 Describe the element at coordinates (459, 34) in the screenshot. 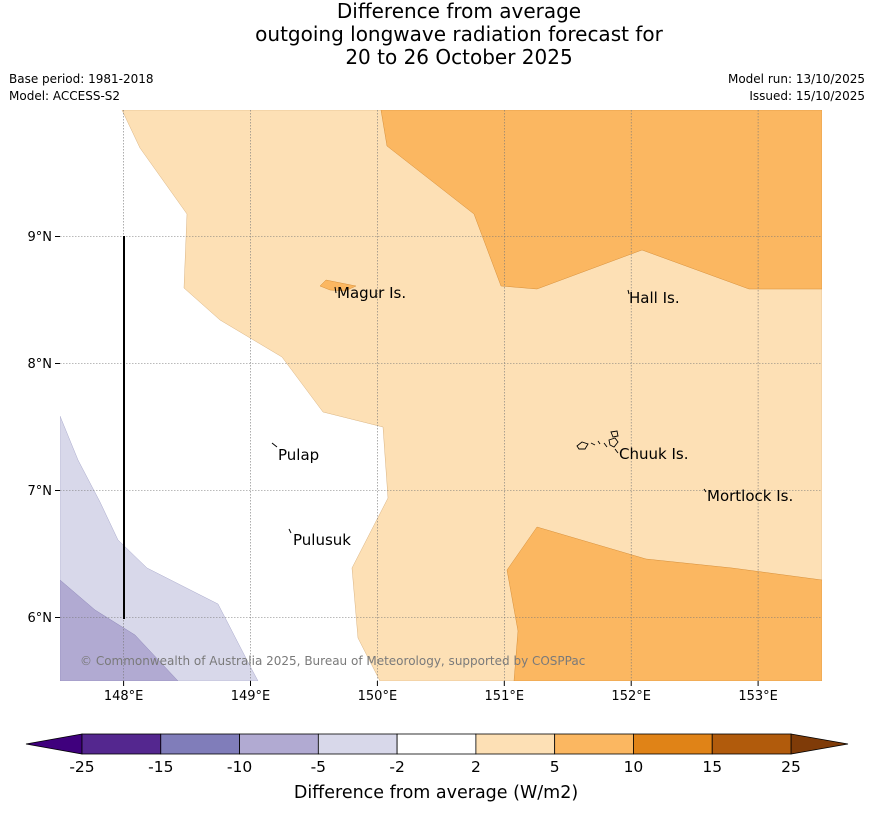

I see `title-line-2: outgoing longwave radiation forecast for` at that location.